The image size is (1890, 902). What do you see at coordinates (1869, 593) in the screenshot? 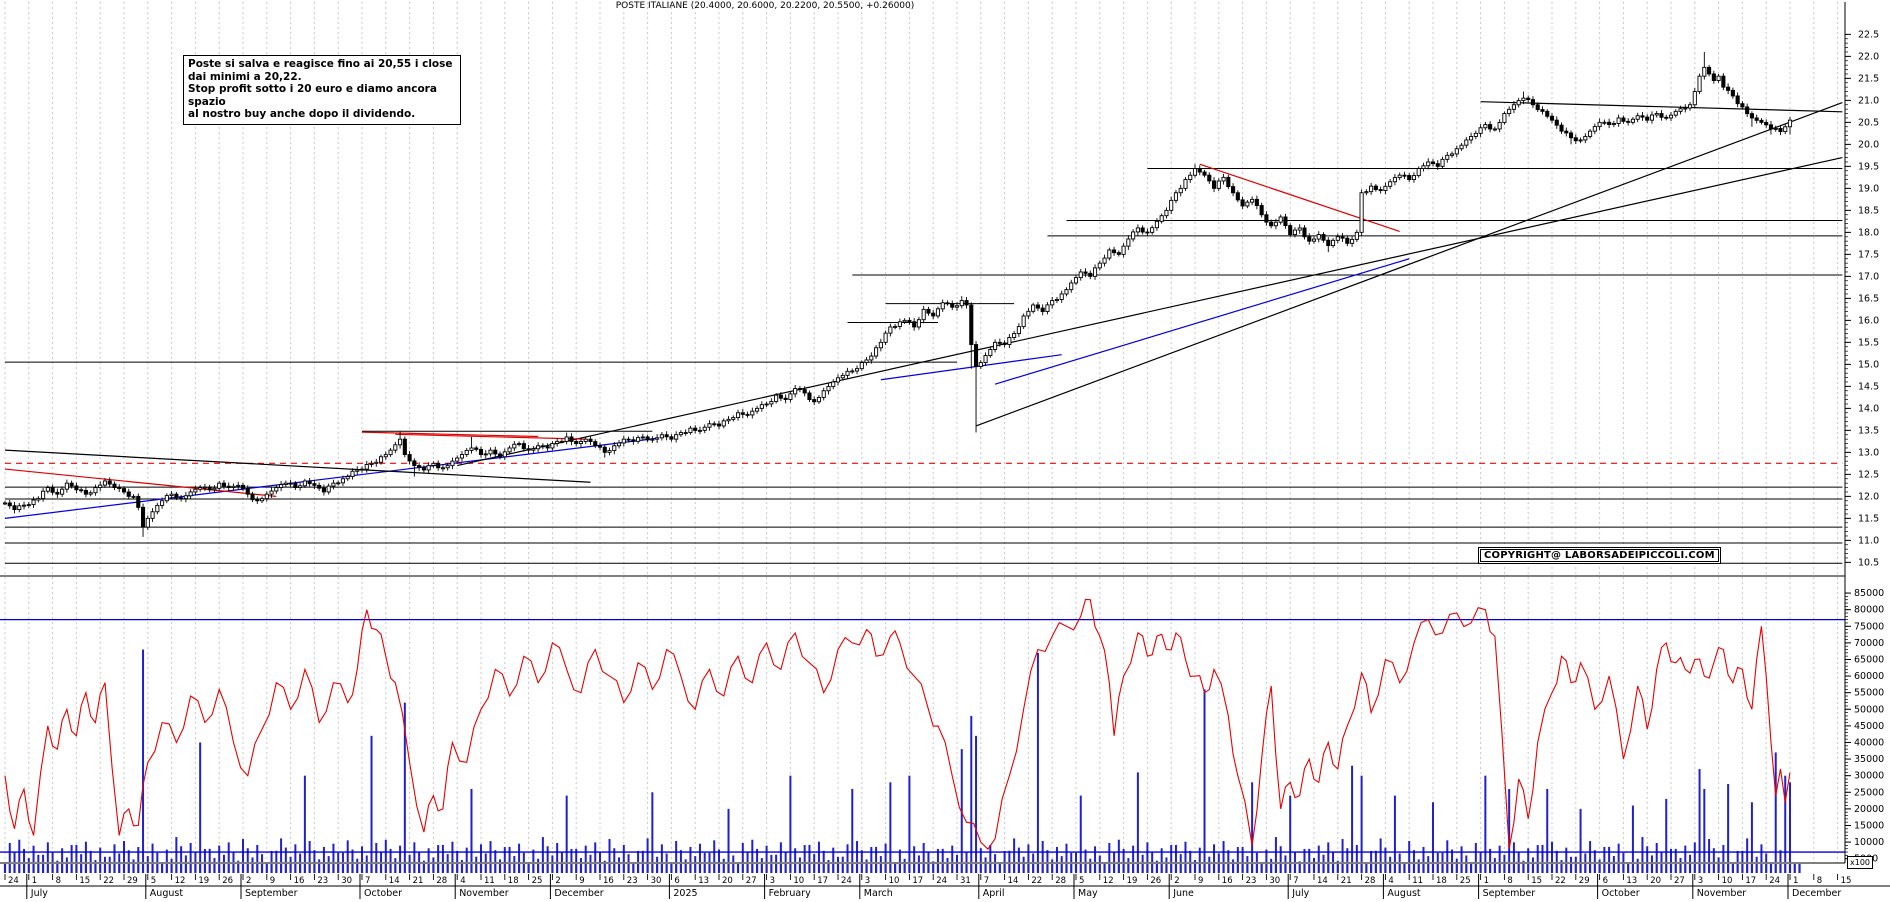
I see `volume-tick-label: 85000` at bounding box center [1869, 593].